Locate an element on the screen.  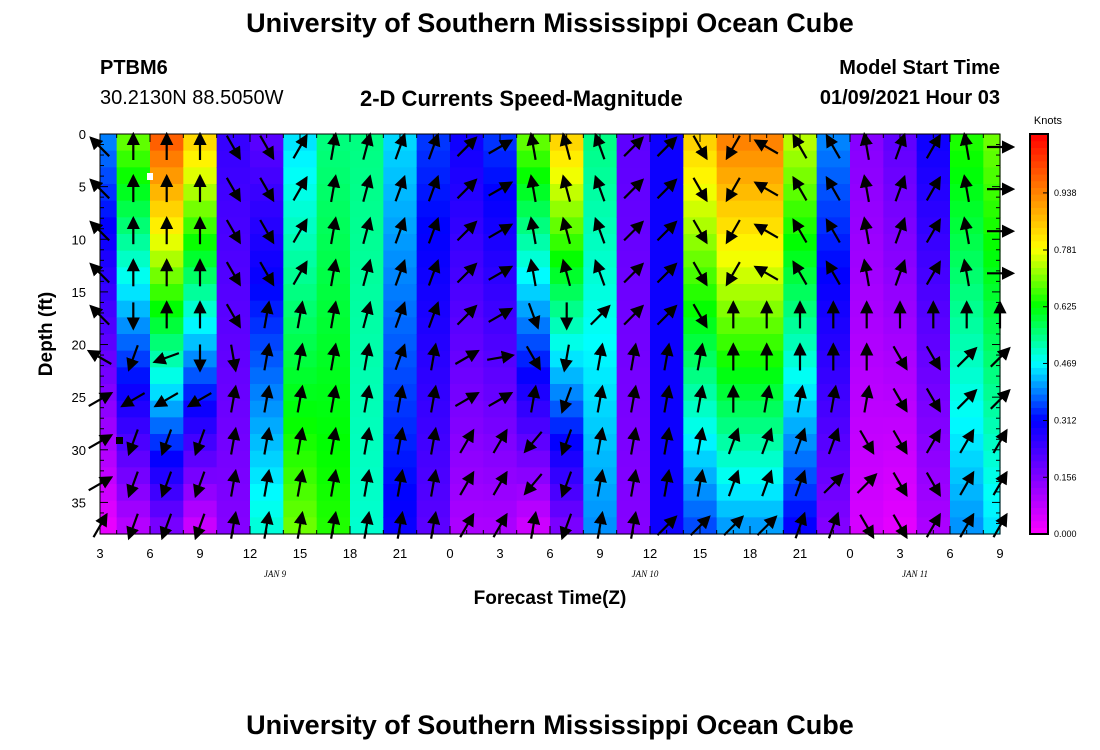
y-tick-label: 25 is located at coordinates (79, 397).